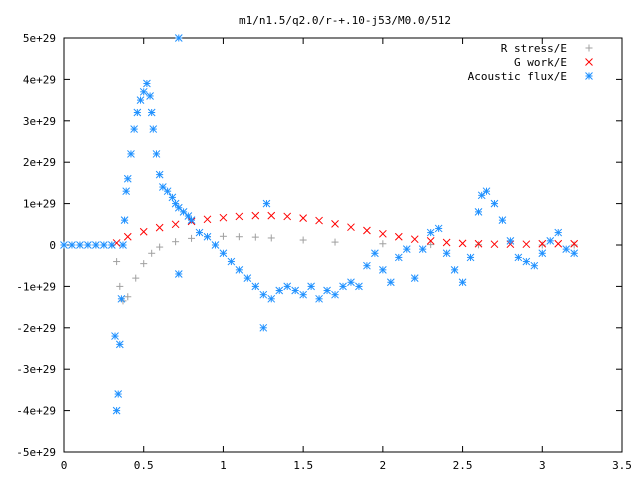 The image size is (640, 480). What do you see at coordinates (383, 465) in the screenshot?
I see `x-tick-label: 2` at bounding box center [383, 465].